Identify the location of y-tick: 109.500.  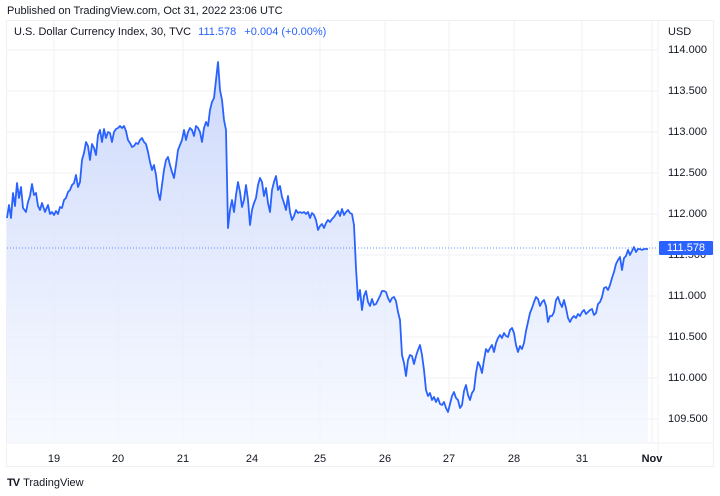
(688, 419).